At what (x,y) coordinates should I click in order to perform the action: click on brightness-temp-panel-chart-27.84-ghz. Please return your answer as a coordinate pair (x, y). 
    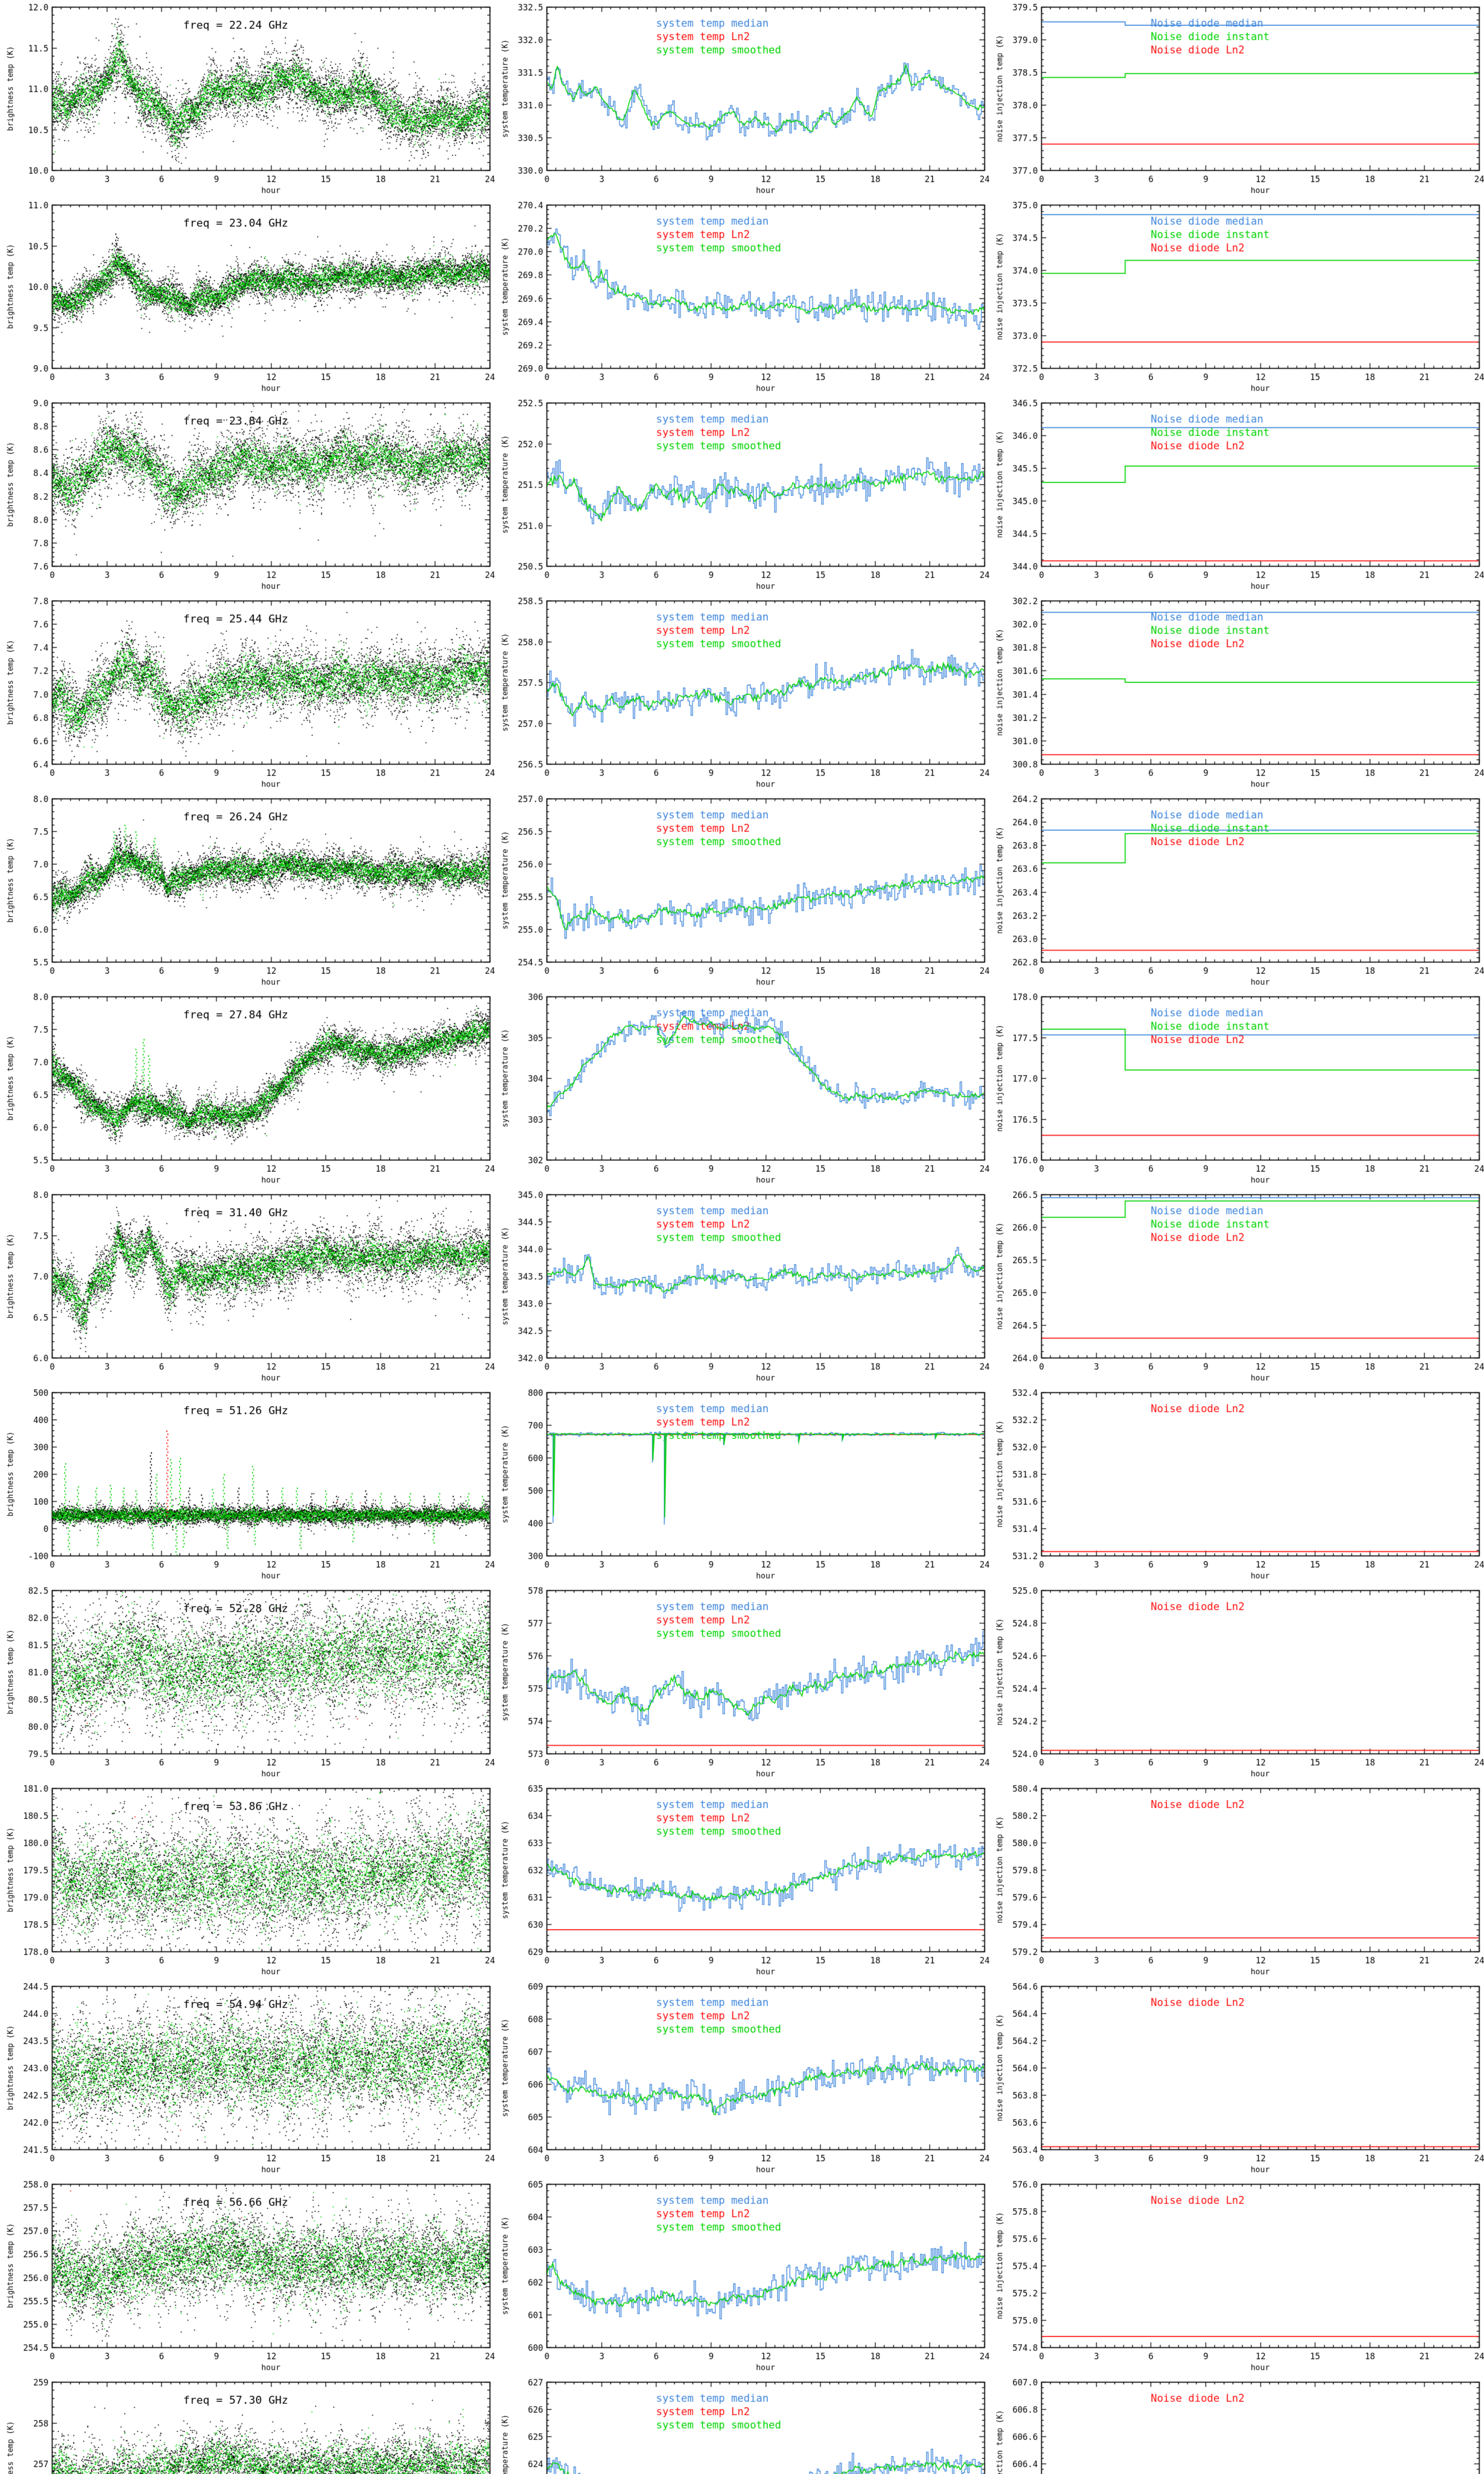
    Looking at the image, I should click on (247, 1089).